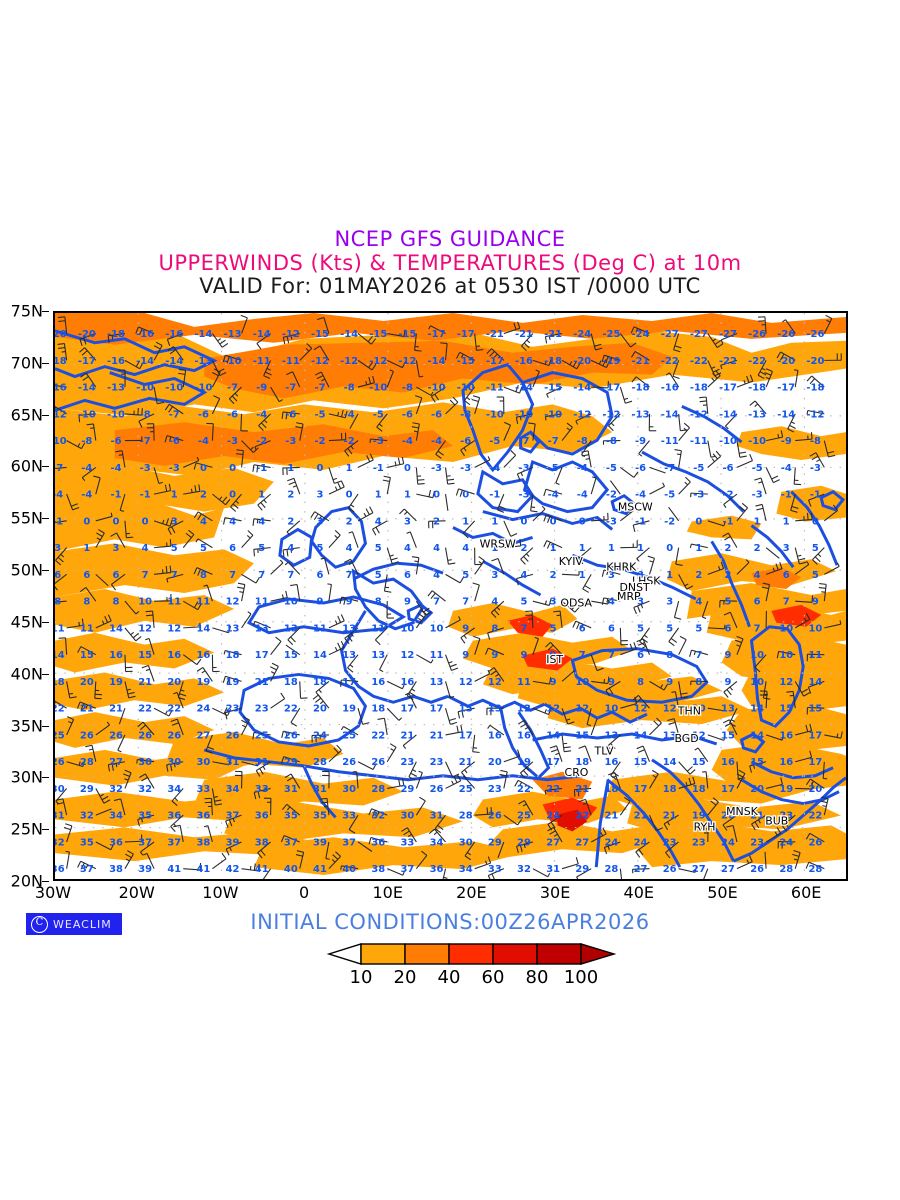 The image size is (900, 1200). What do you see at coordinates (471, 892) in the screenshot?
I see `x-tick-20E: 20E` at bounding box center [471, 892].